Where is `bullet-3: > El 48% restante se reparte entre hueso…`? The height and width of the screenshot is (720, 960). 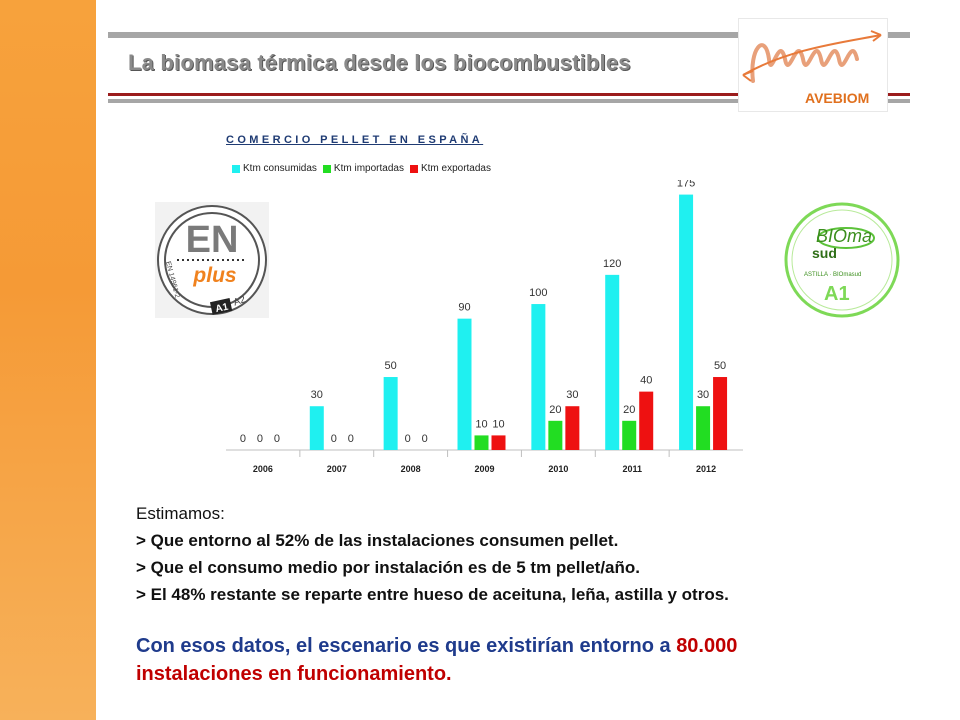 bullet-3: > El 48% restante se reparte entre hueso… is located at coordinates (432, 594).